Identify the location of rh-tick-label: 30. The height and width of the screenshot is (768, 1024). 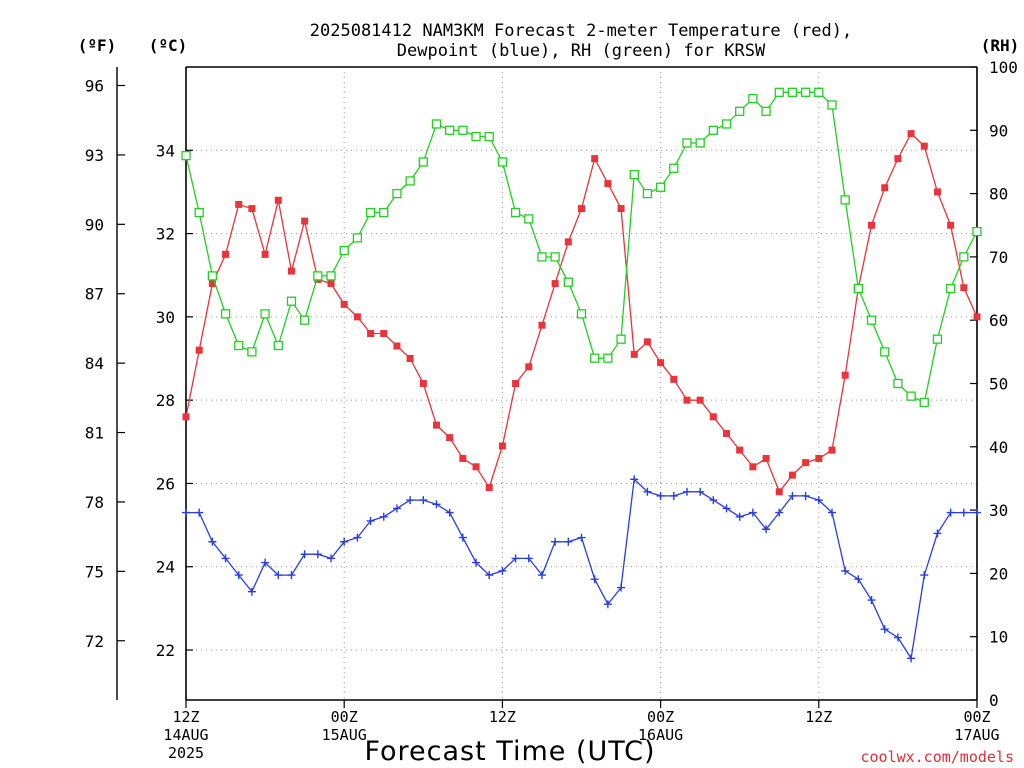
(998, 510).